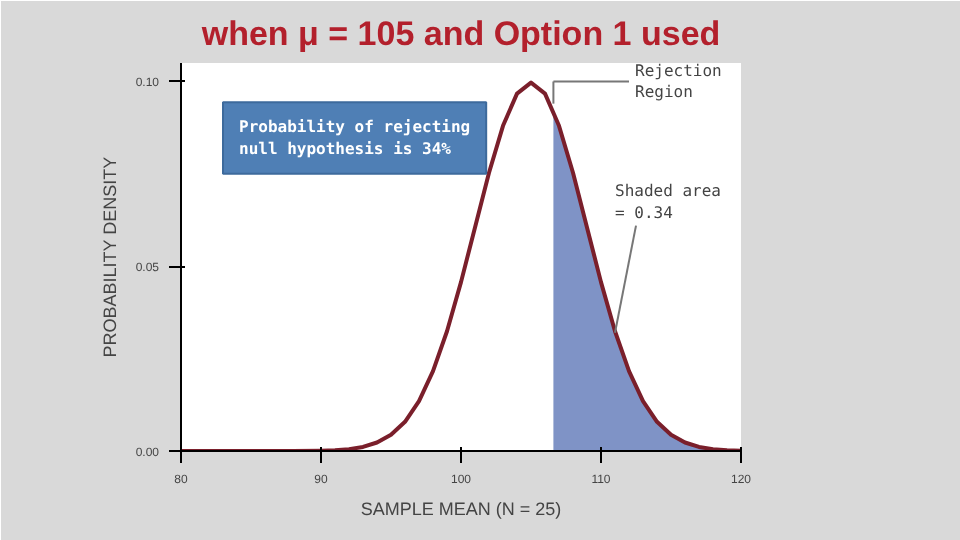 The height and width of the screenshot is (540, 960). Describe the element at coordinates (461, 509) in the screenshot. I see `x-axis-title: SAMPLE MEAN (N = 25)` at that location.